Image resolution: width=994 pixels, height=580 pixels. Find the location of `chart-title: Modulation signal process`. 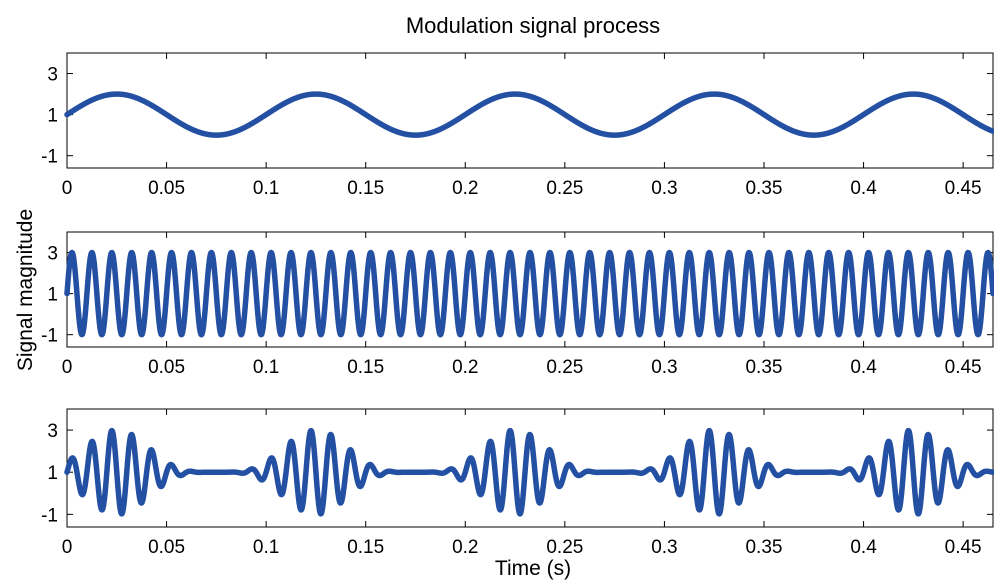

chart-title: Modulation signal process is located at coordinates (533, 25).